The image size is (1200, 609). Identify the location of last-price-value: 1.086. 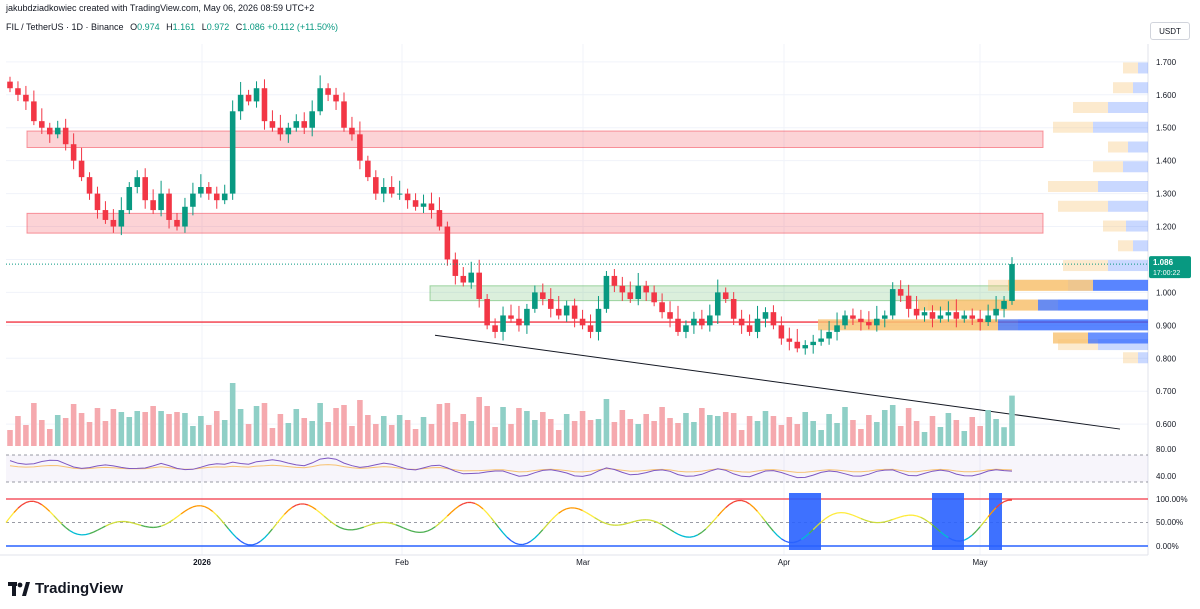
(1163, 262).